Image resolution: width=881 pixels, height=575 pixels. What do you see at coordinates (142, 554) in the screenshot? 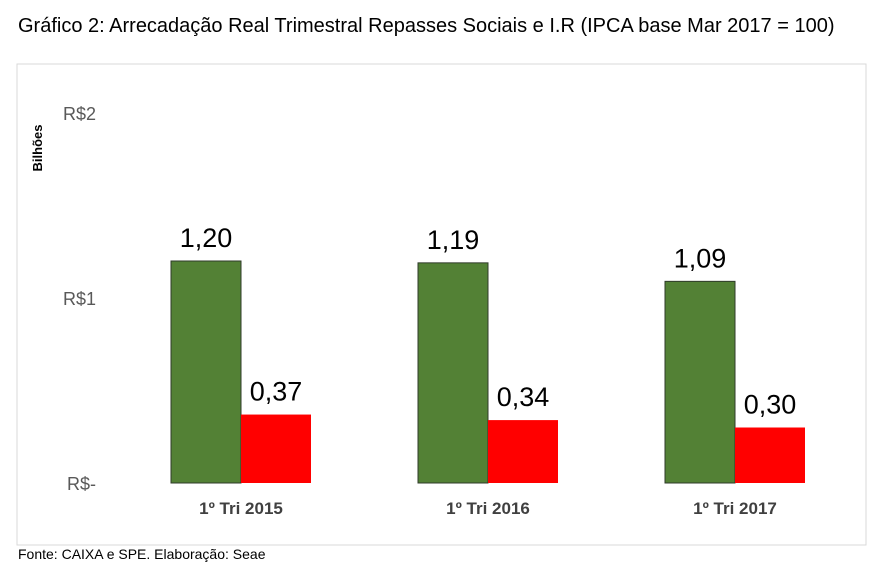
I see `source-note: Fonte: CAIXA e SPE. Elaboração: Seae` at bounding box center [142, 554].